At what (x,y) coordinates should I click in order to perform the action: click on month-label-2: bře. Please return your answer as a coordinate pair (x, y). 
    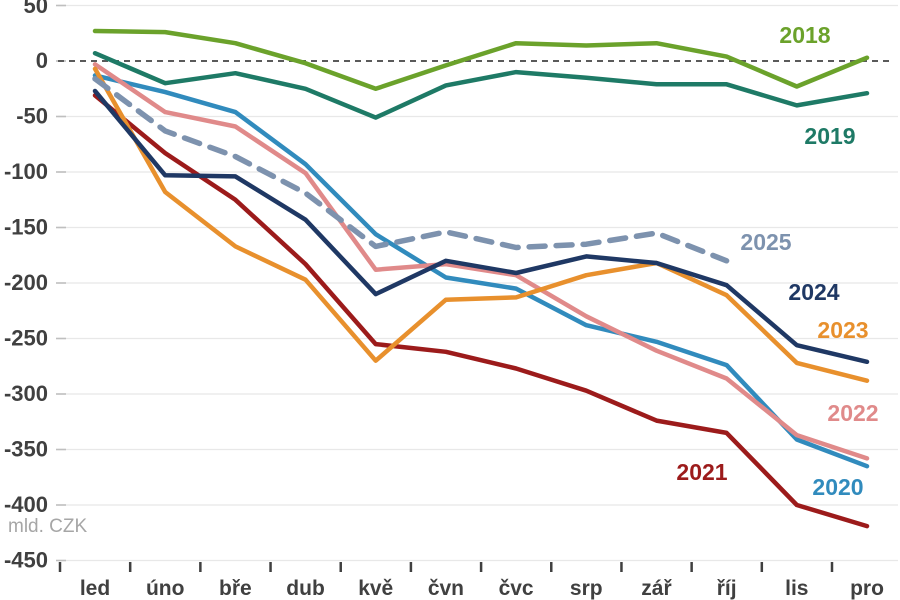
    Looking at the image, I should click on (235, 588).